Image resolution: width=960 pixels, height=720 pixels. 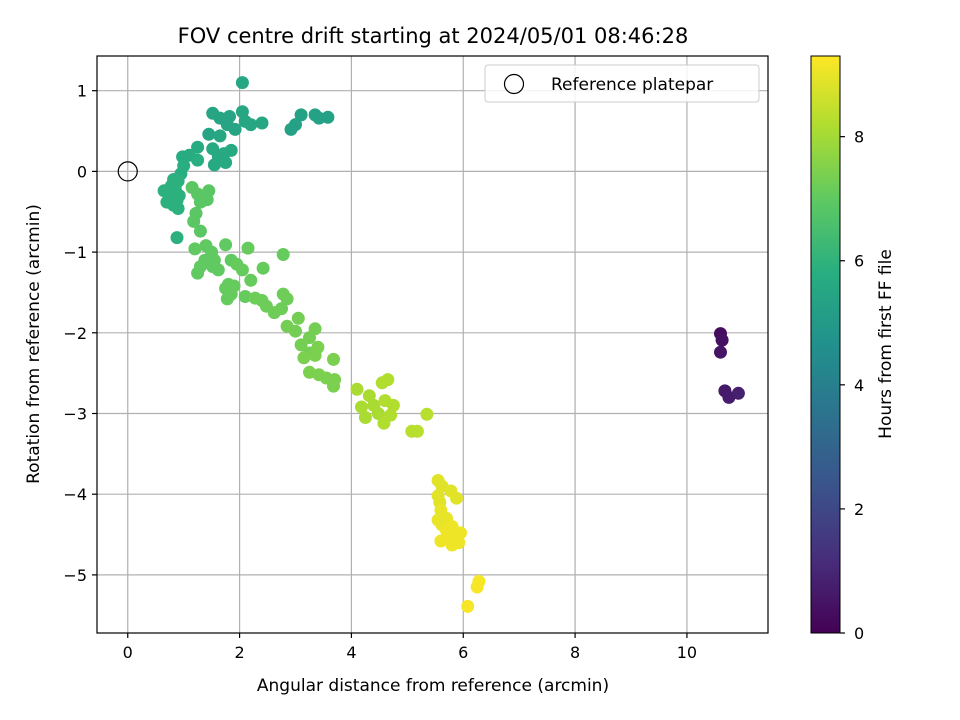 What do you see at coordinates (82, 91) in the screenshot?
I see `y-tick-label: 1` at bounding box center [82, 91].